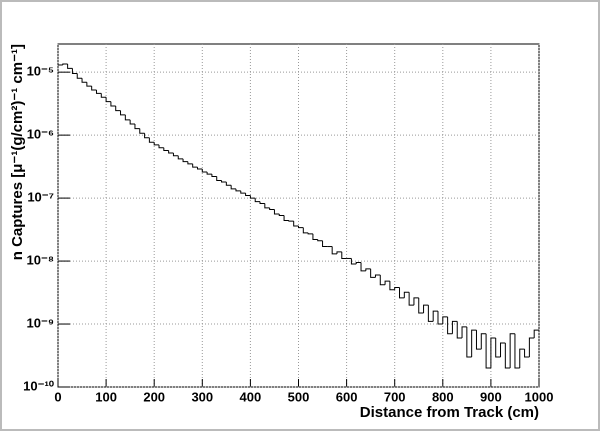 The image size is (600, 431). What do you see at coordinates (491, 396) in the screenshot?
I see `x-tick-label: 900` at bounding box center [491, 396].